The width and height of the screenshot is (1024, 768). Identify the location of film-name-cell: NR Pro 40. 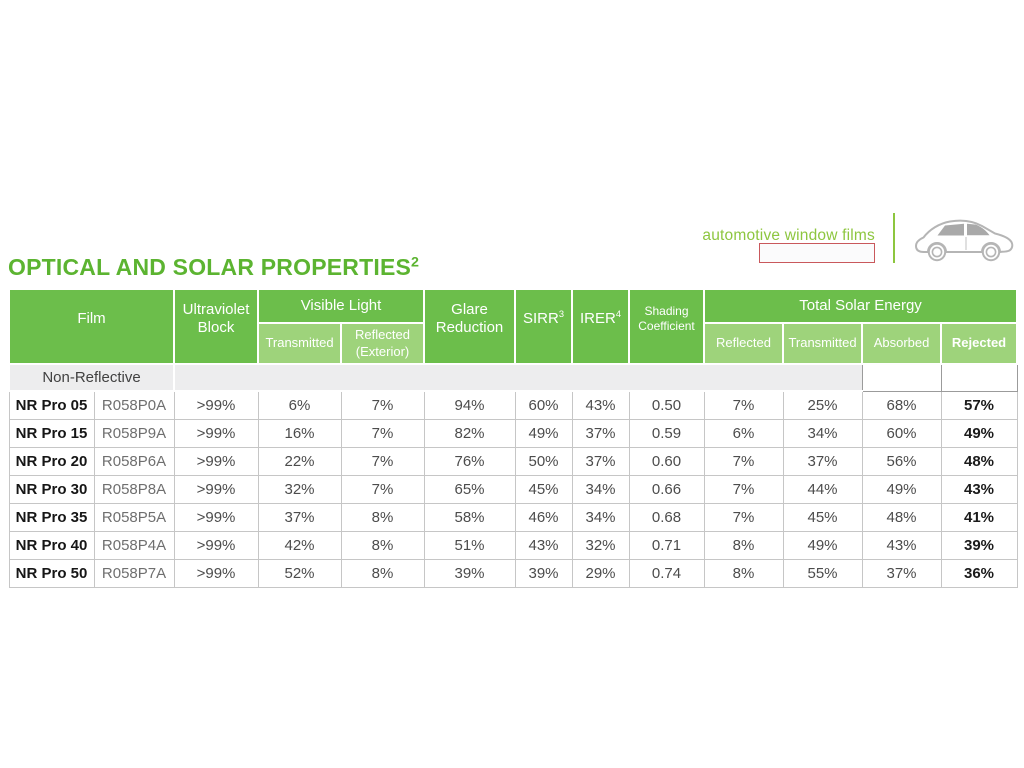
(51, 545).